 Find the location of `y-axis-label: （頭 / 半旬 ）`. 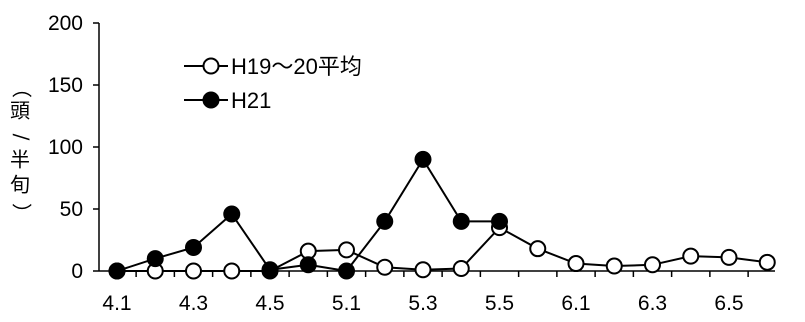

y-axis-label: （頭 / 半旬 ） is located at coordinates (22, 150).